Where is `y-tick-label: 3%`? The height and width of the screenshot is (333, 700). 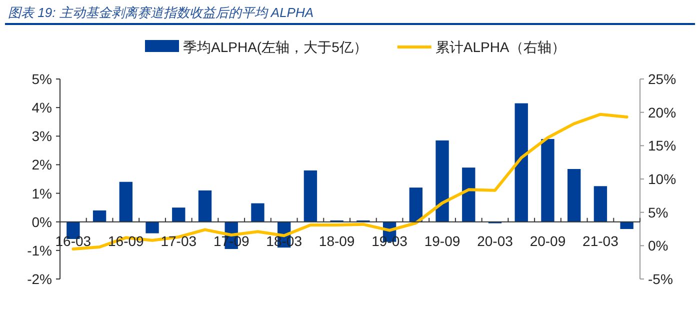 y-tick-label: 3% is located at coordinates (42, 136).